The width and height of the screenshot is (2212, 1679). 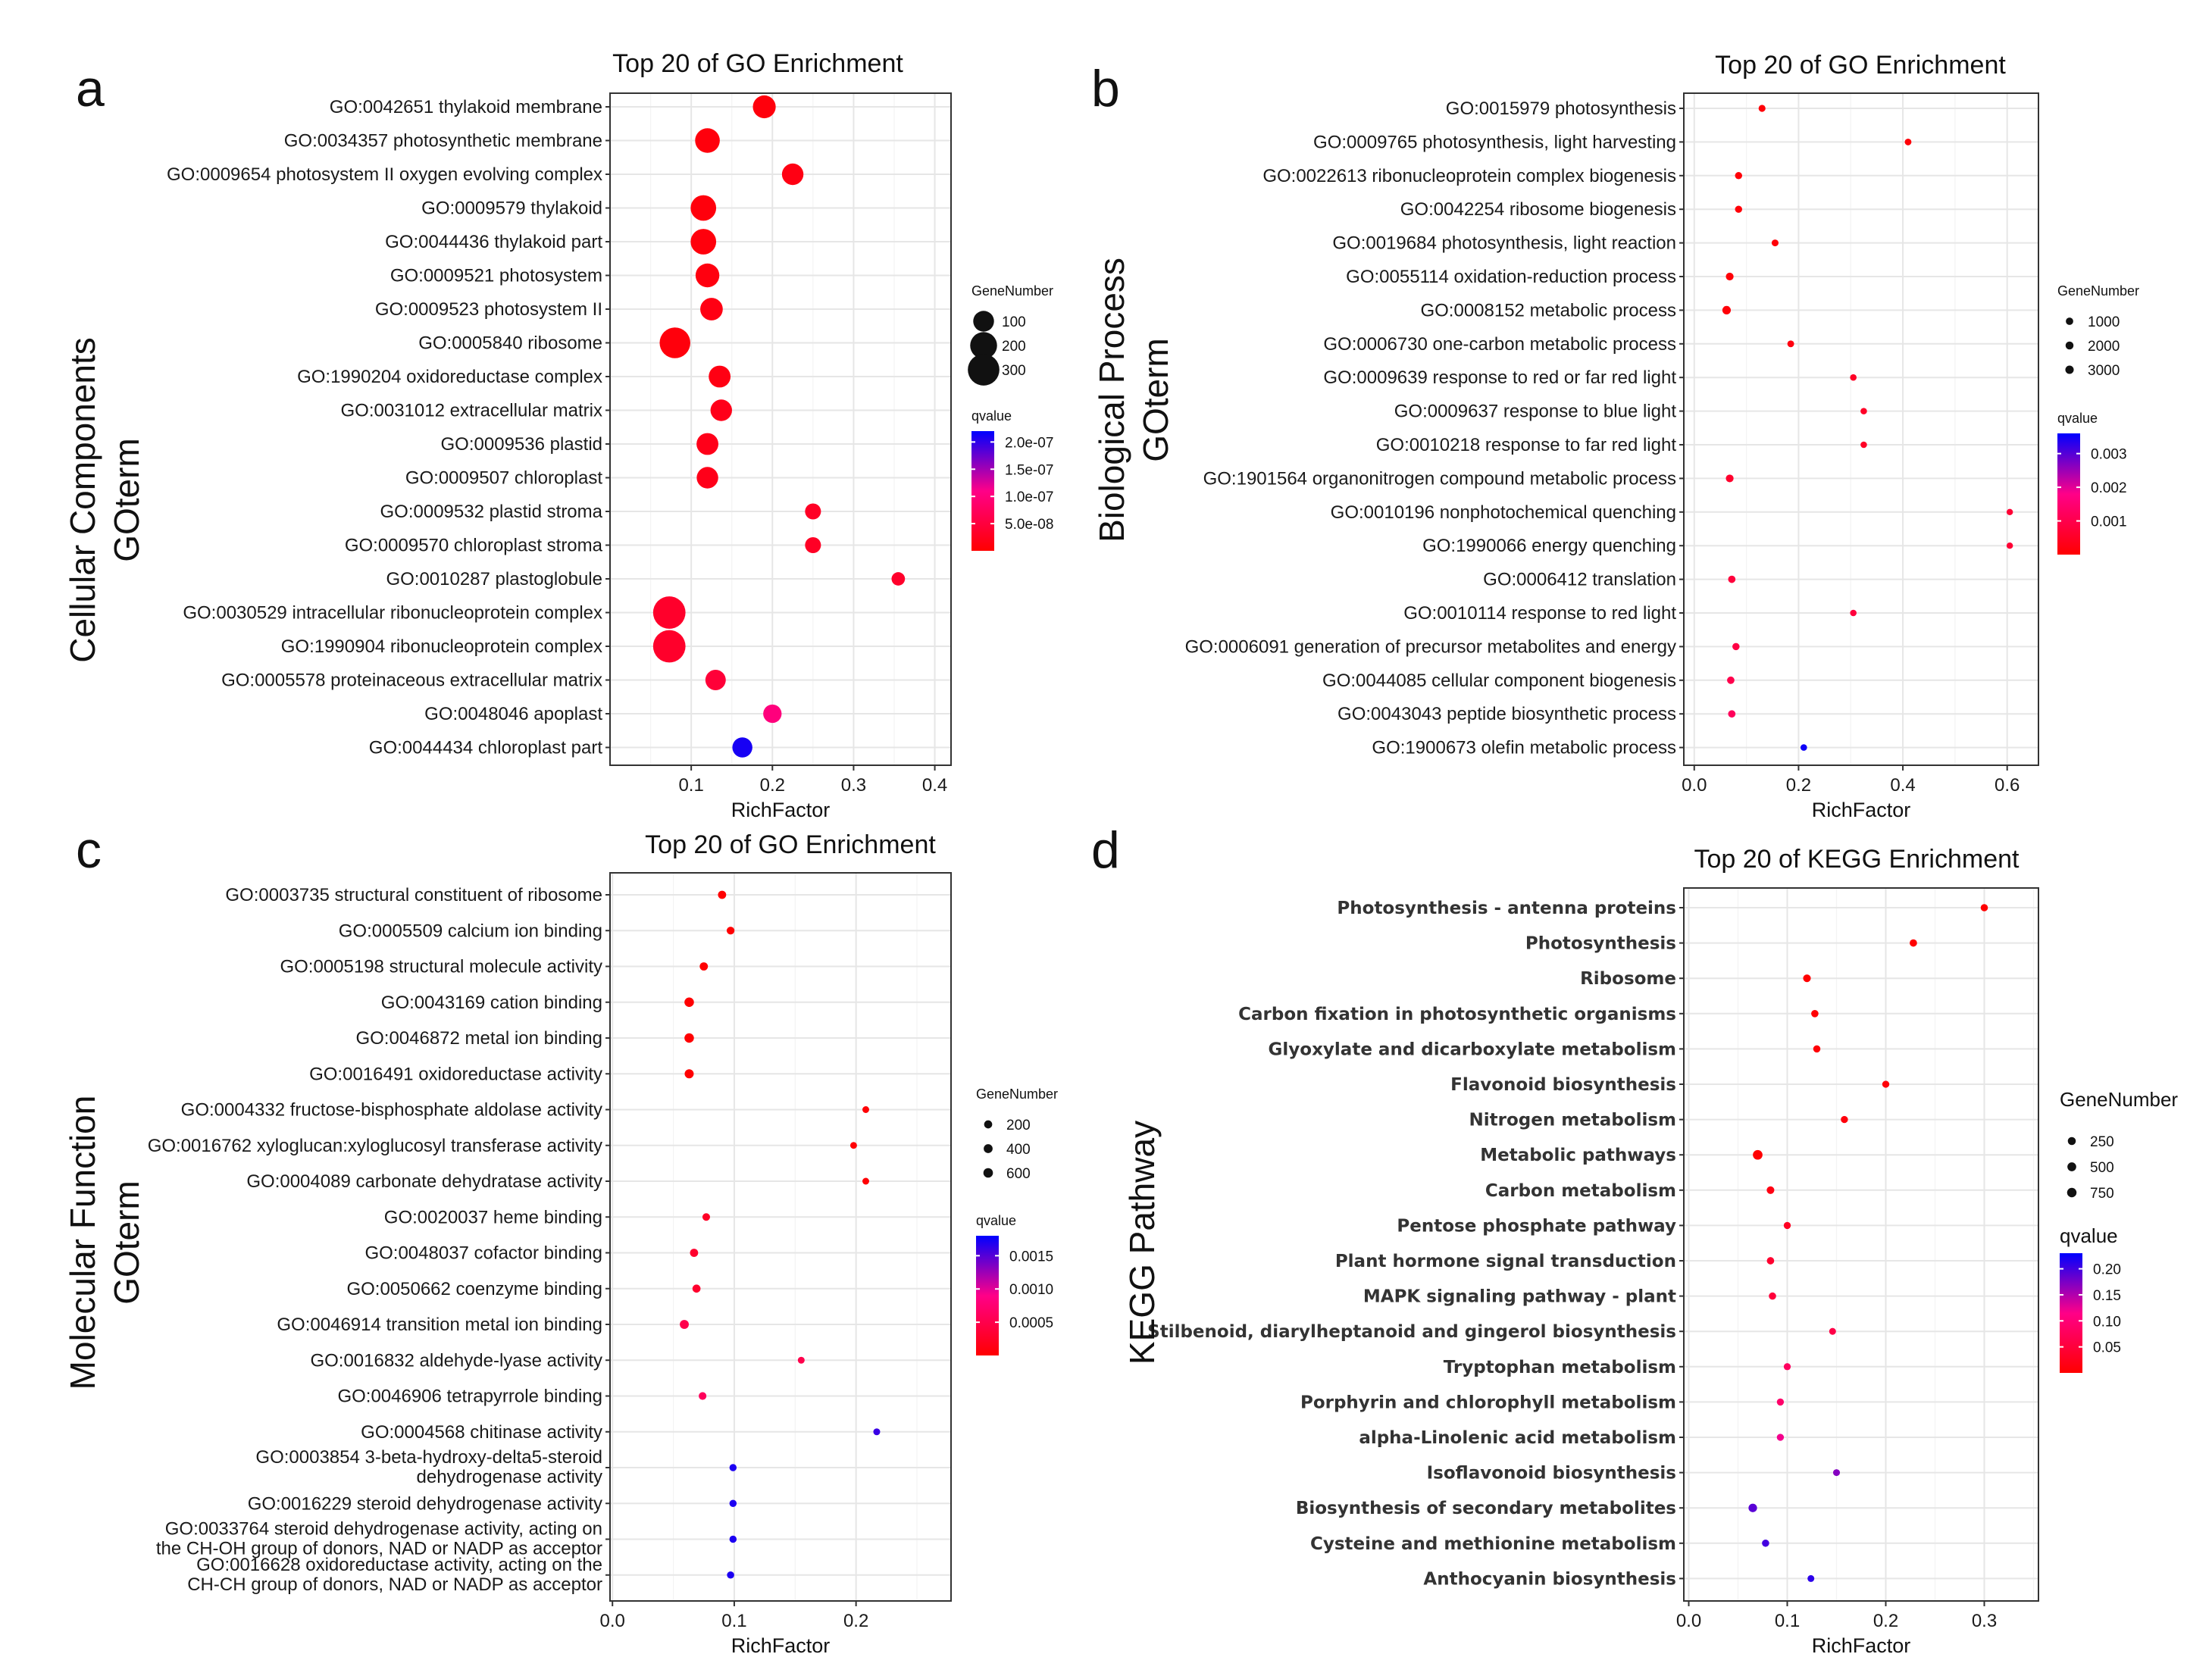 What do you see at coordinates (1857, 859) in the screenshot?
I see `chart-title: Top 20 of KEGG Enrichment` at bounding box center [1857, 859].